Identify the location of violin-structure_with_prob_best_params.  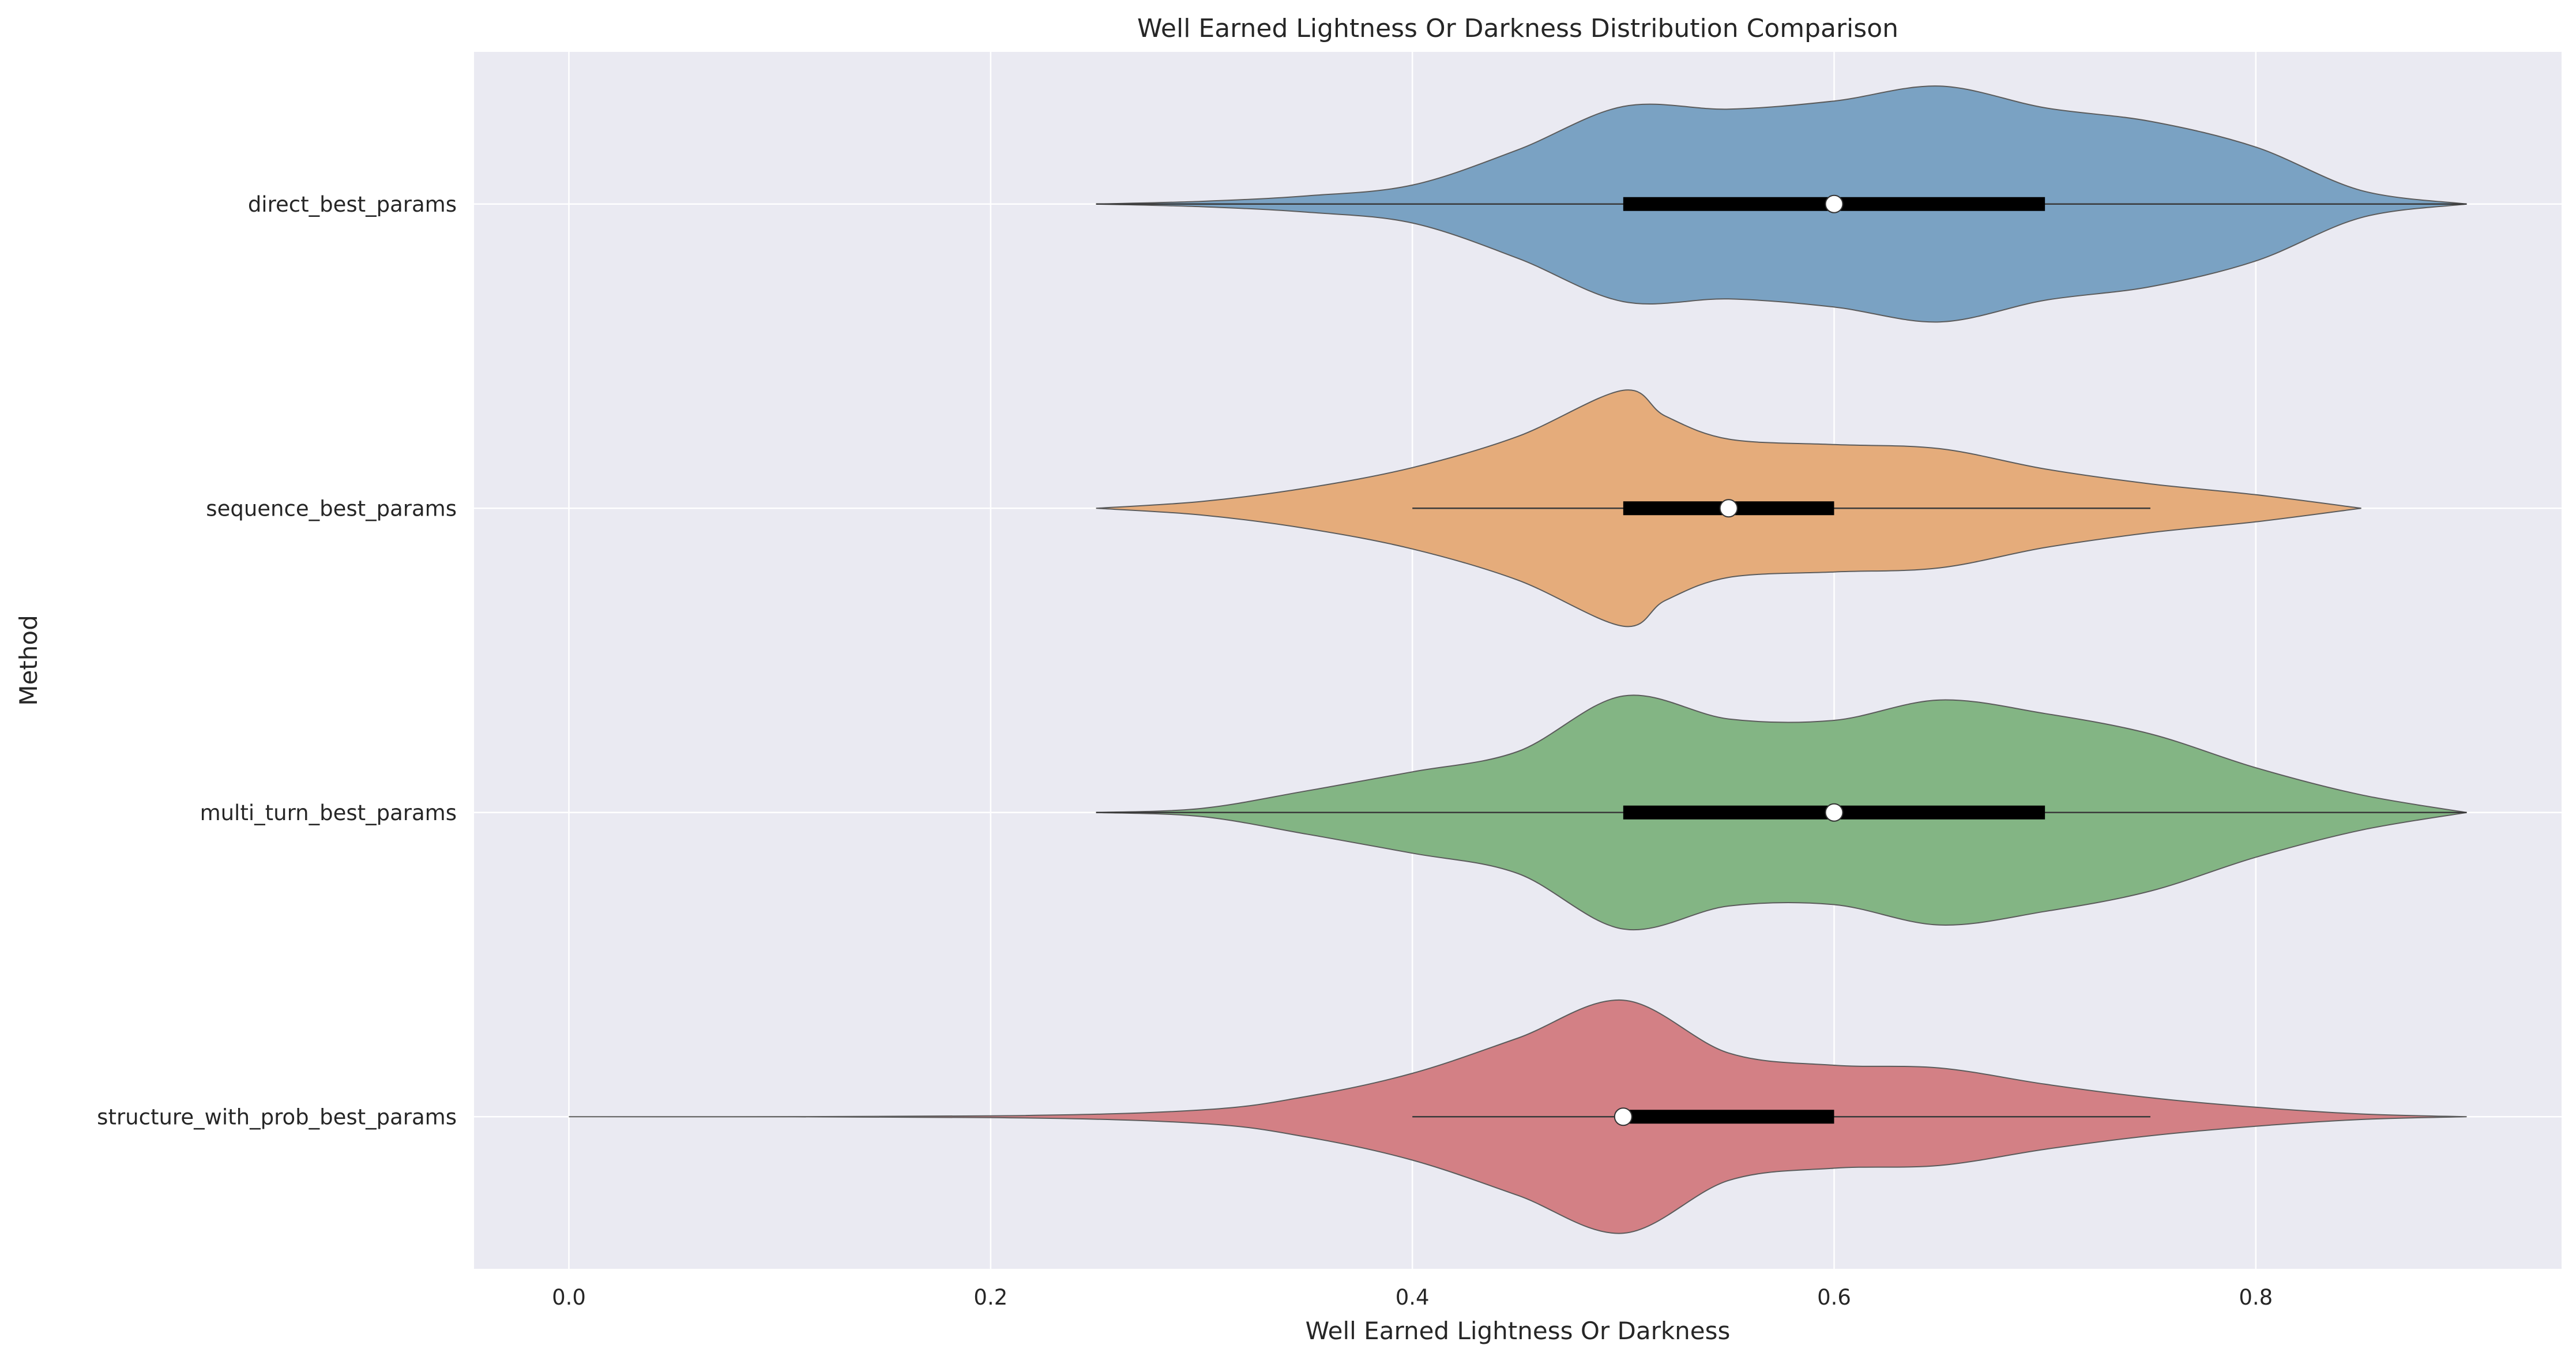
(1518, 1116).